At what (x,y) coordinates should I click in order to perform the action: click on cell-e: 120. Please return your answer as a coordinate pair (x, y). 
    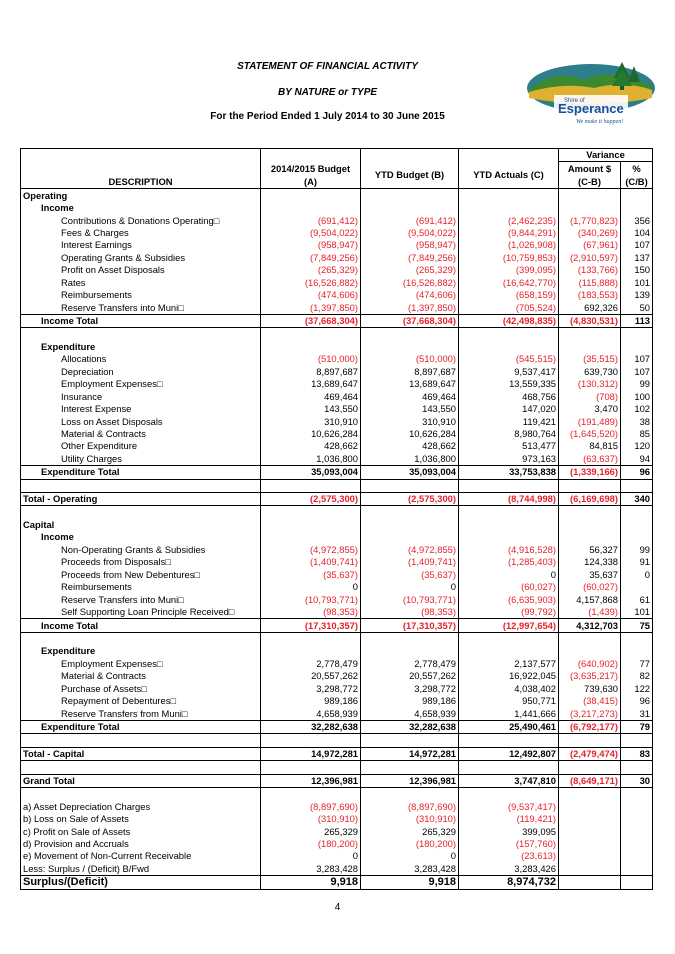
    Looking at the image, I should click on (637, 446).